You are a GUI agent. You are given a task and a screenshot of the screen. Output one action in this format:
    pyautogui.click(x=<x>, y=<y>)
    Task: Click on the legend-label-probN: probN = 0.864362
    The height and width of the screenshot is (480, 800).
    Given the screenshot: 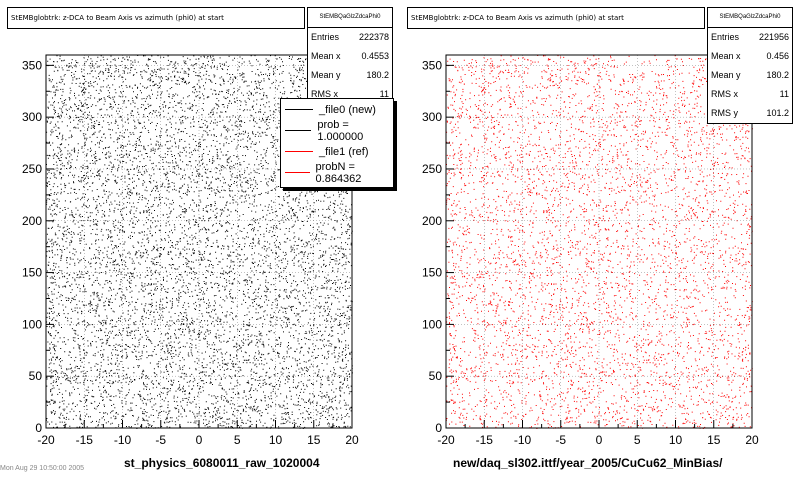 What is the action you would take?
    pyautogui.click(x=338, y=172)
    